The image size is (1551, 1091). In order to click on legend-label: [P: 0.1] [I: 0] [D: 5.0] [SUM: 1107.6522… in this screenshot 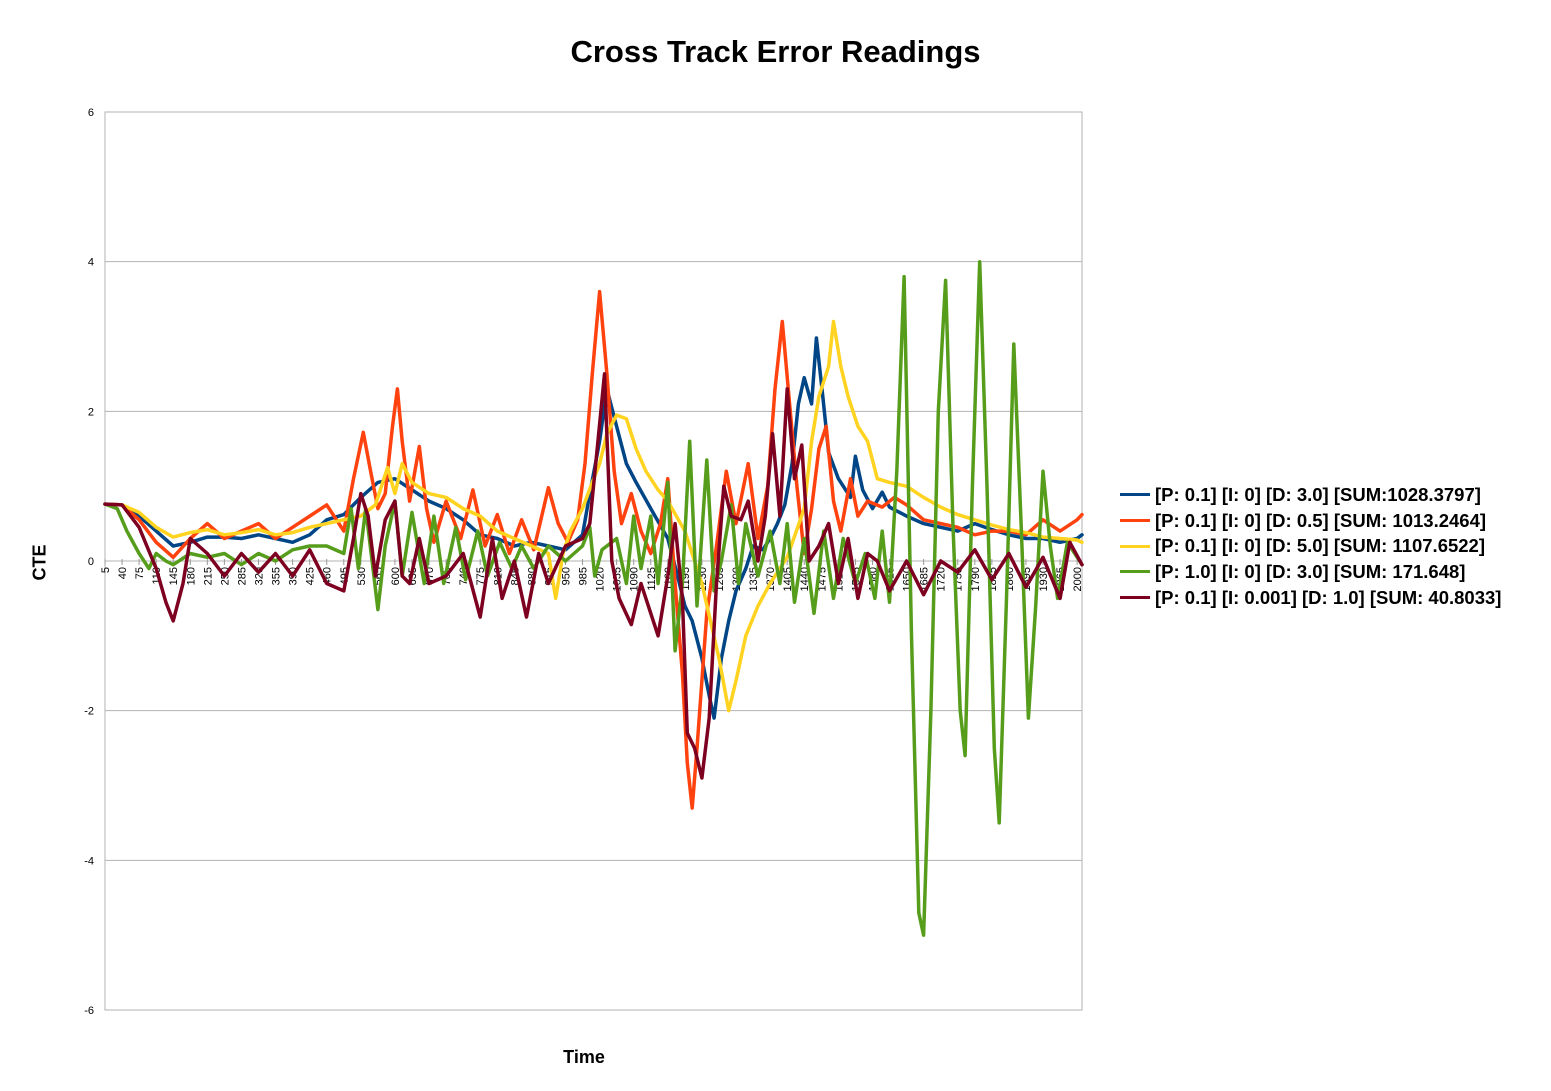, I will do `click(1320, 546)`.